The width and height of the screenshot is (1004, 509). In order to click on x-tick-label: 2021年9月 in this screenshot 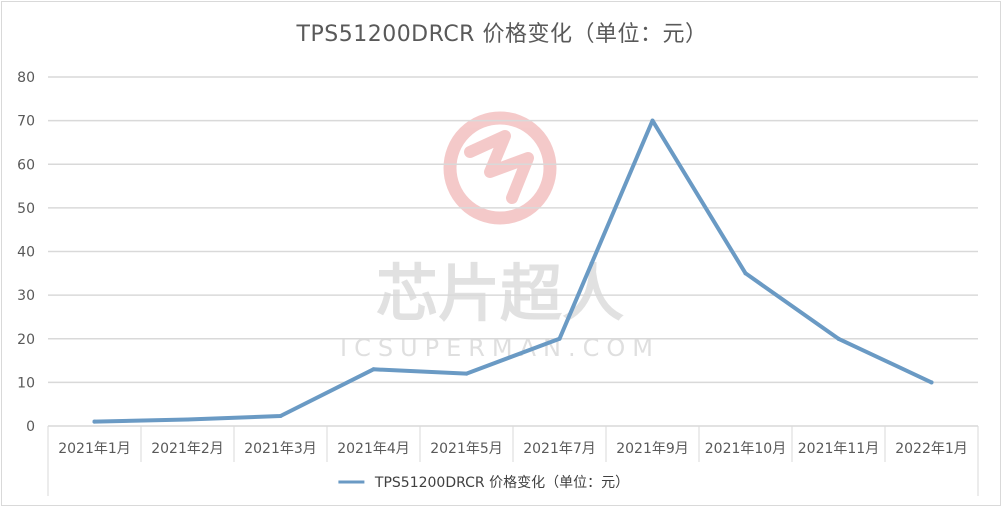, I will do `click(652, 449)`.